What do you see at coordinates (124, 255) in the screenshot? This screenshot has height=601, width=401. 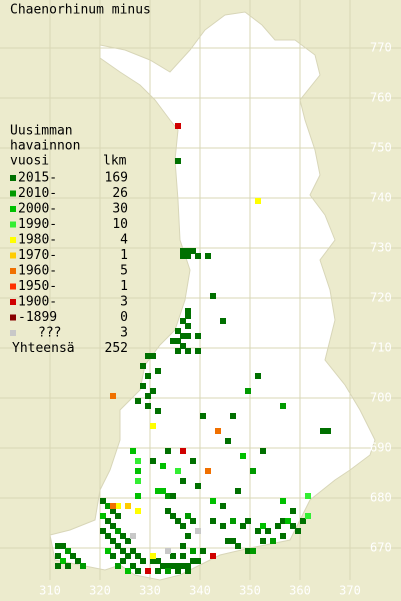 I see `legend-count: 1` at bounding box center [124, 255].